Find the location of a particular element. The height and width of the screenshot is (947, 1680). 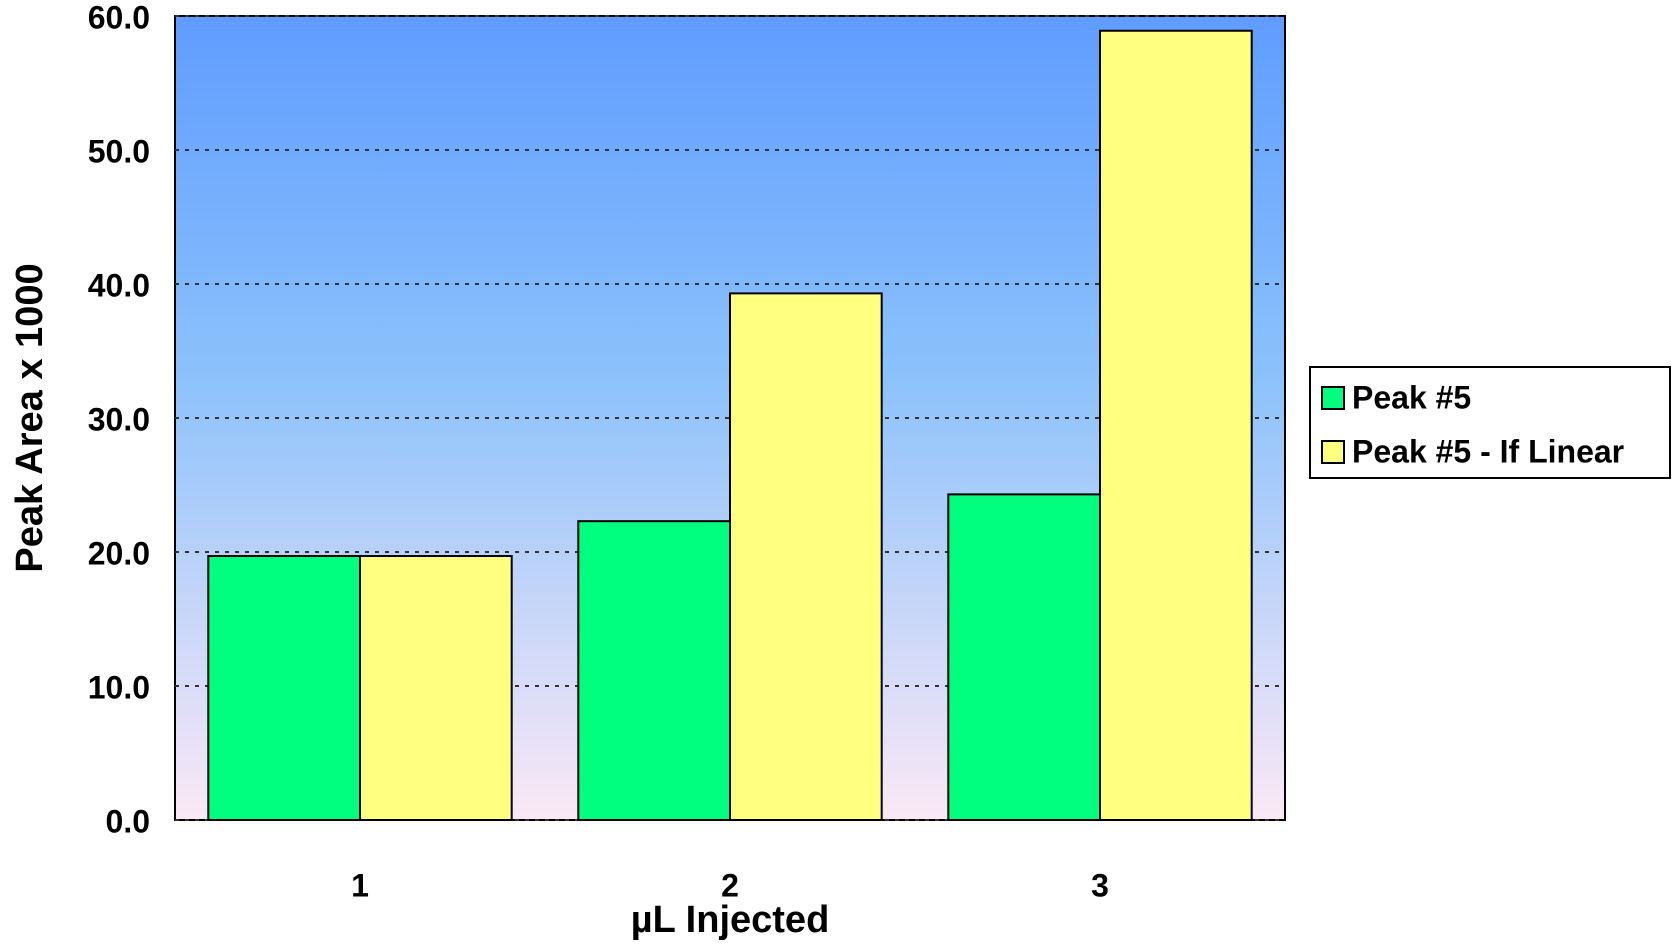

y-tick-label: 10.0 is located at coordinates (119, 687).